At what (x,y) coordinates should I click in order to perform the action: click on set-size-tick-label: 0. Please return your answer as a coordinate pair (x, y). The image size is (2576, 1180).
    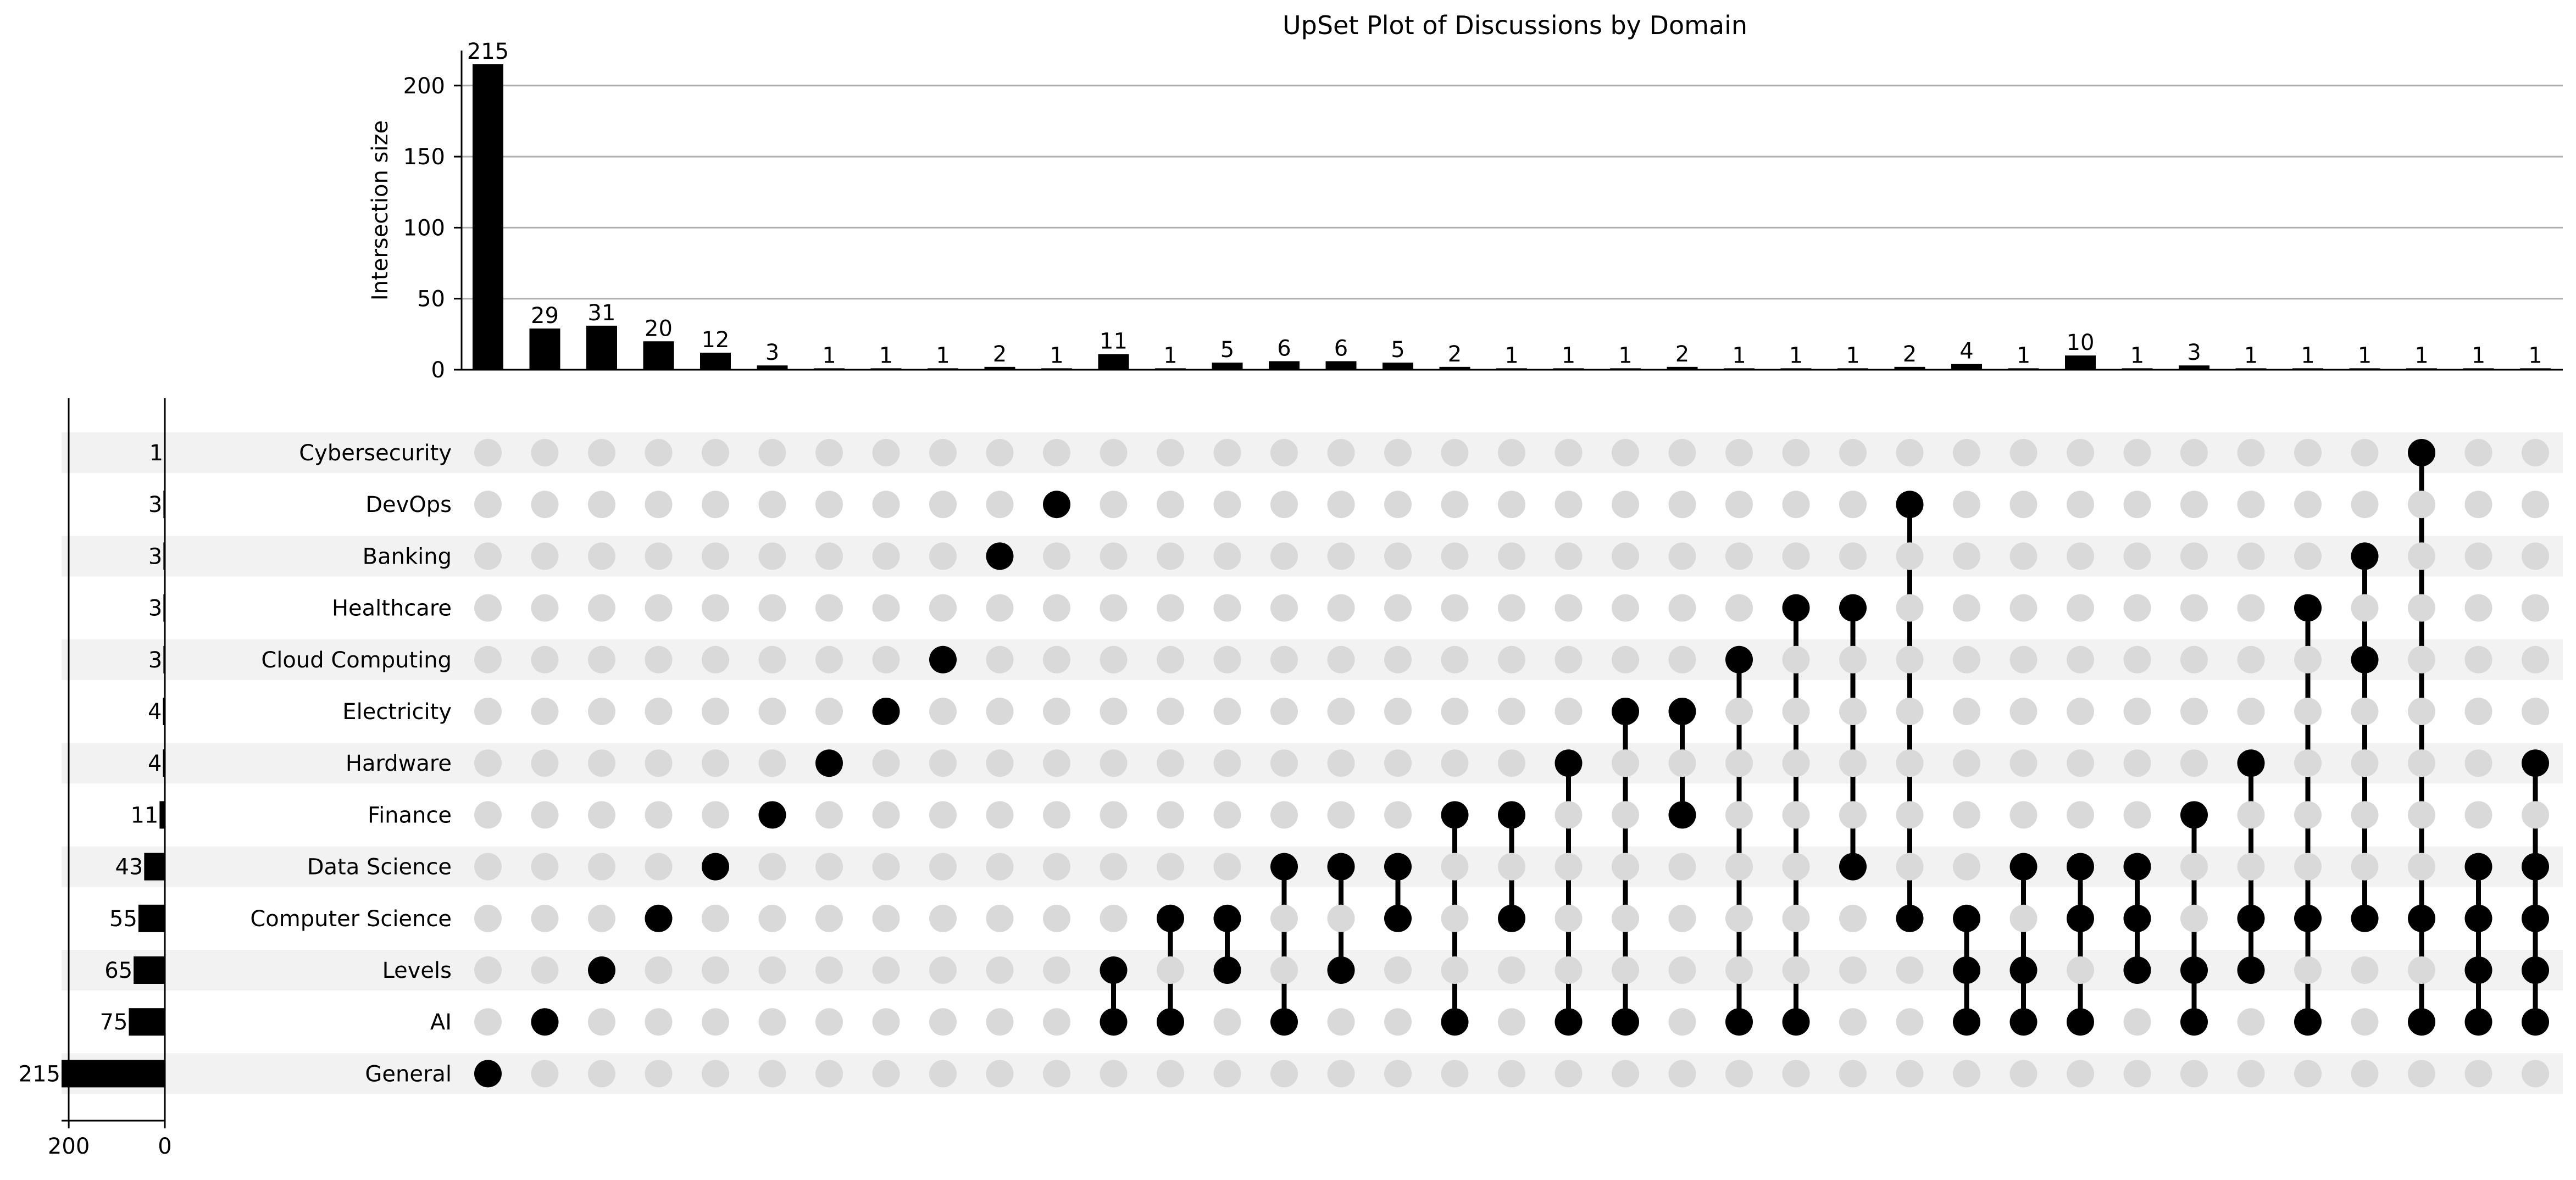
    Looking at the image, I should click on (164, 1146).